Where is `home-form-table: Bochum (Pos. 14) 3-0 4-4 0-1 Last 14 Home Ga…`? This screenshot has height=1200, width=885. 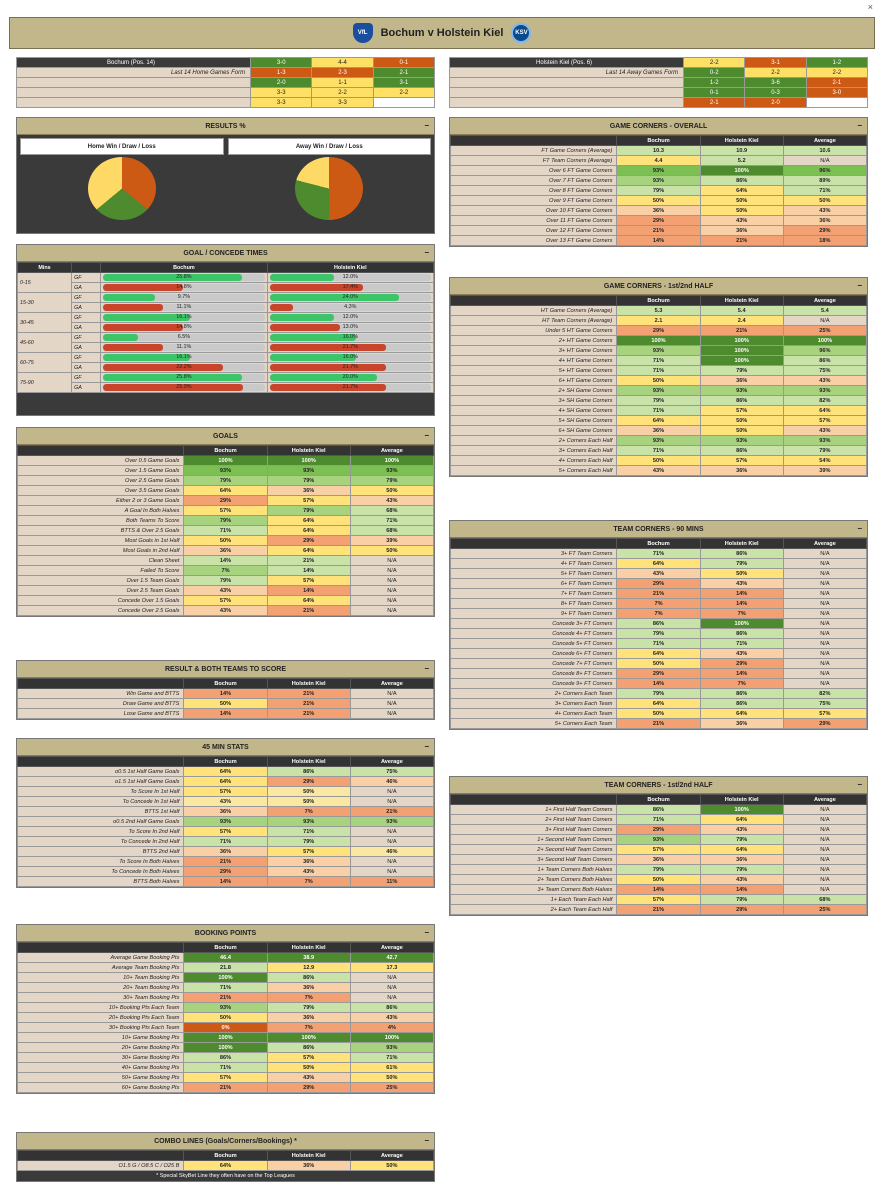 home-form-table: Bochum (Pos. 14) 3-0 4-4 0-1 Last 14 Home Ga… is located at coordinates (225, 82).